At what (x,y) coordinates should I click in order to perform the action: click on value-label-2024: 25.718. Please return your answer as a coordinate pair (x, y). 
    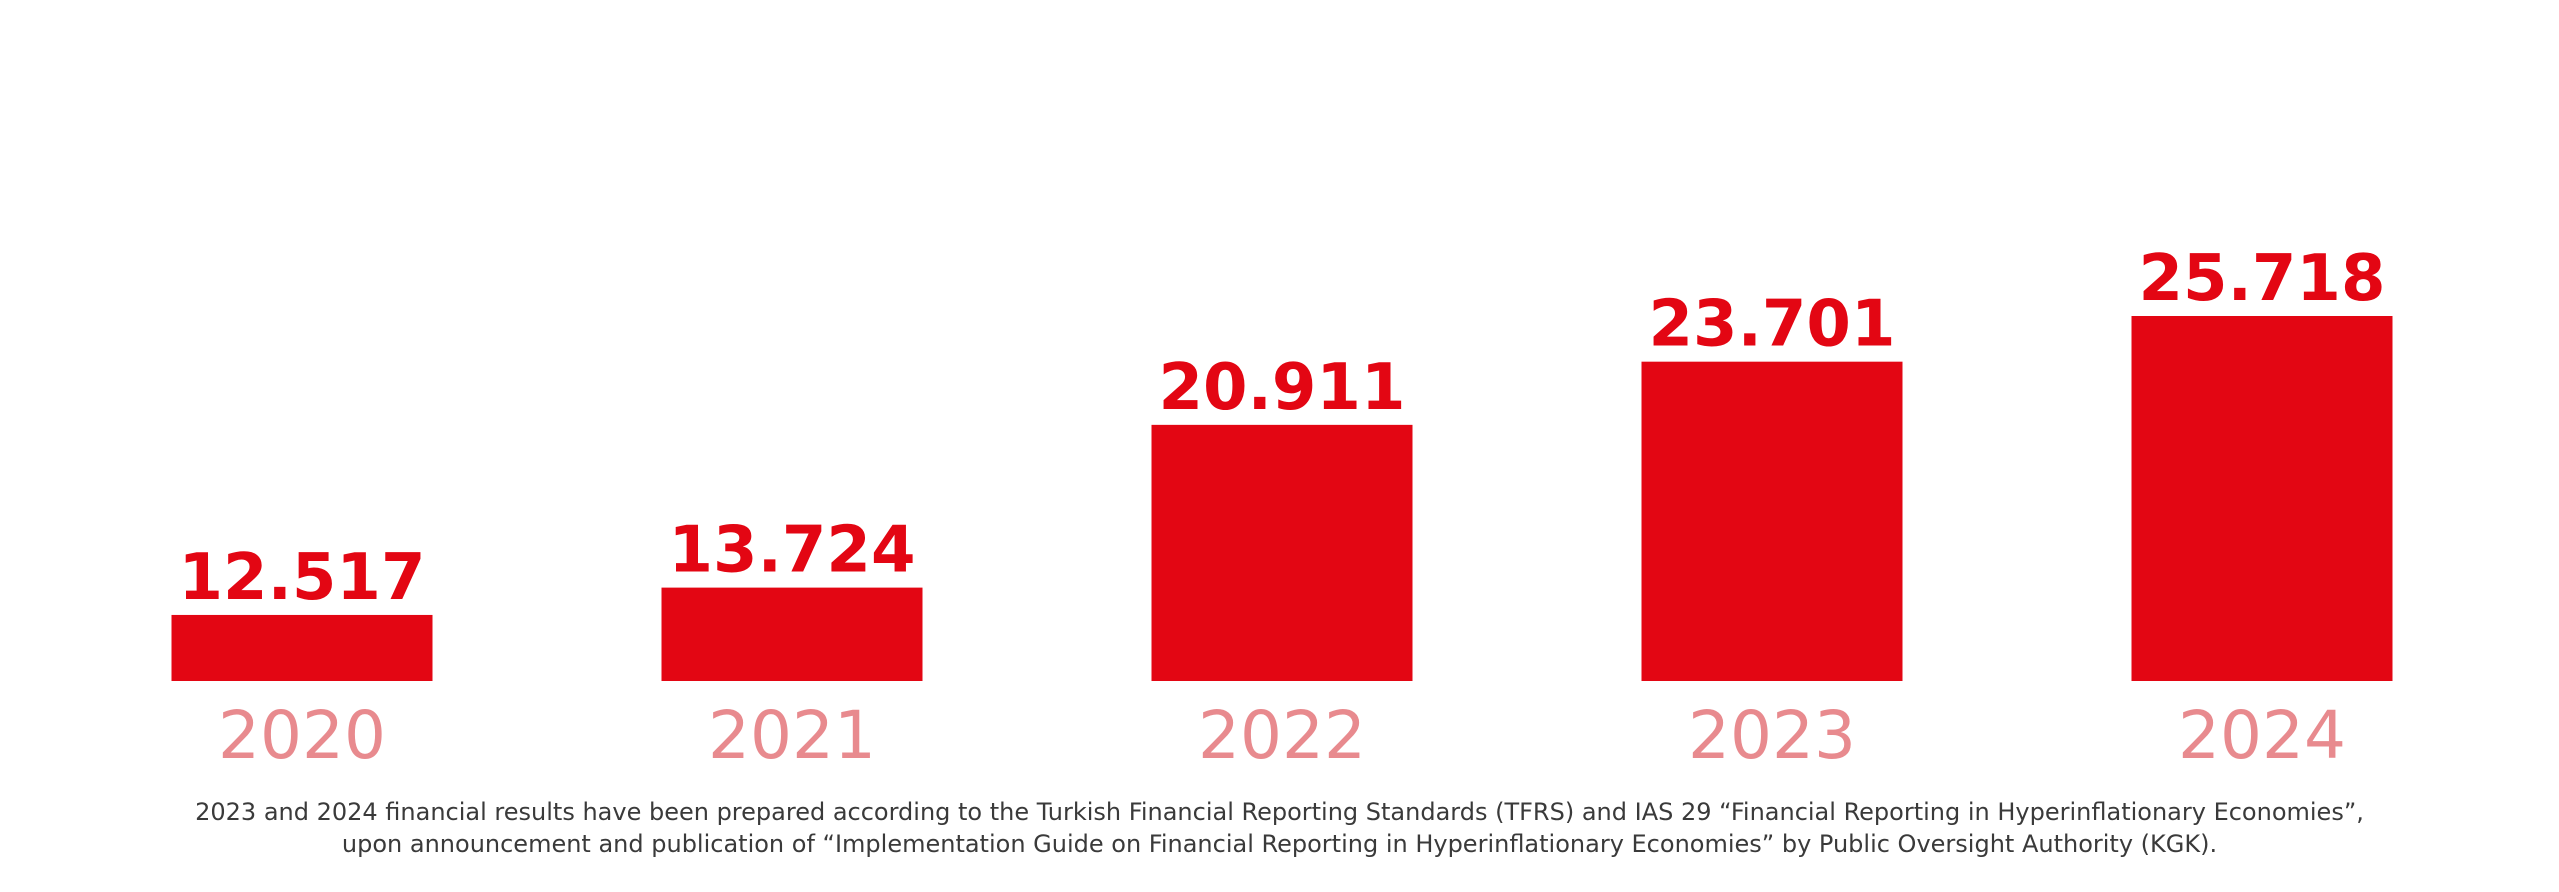
    Looking at the image, I should click on (2262, 279).